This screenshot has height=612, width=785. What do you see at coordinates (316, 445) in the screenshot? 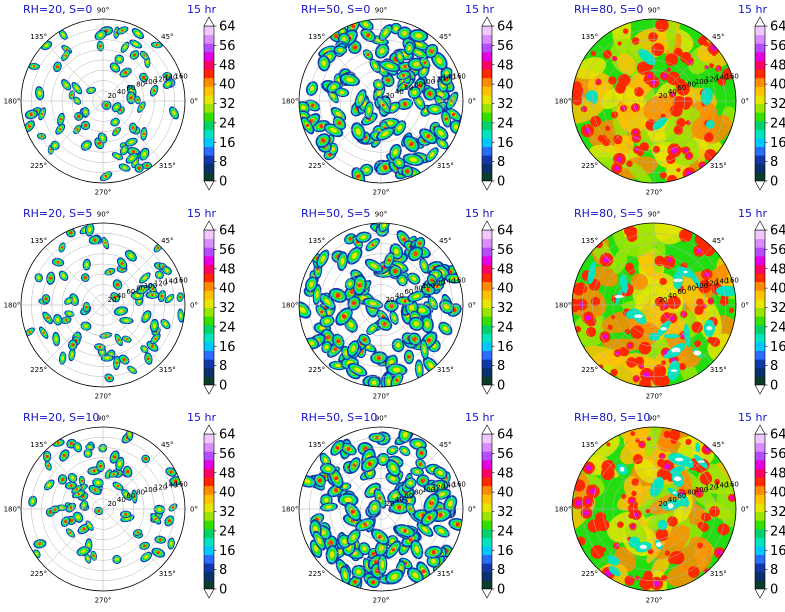
I see `angle-label: 135°` at bounding box center [316, 445].